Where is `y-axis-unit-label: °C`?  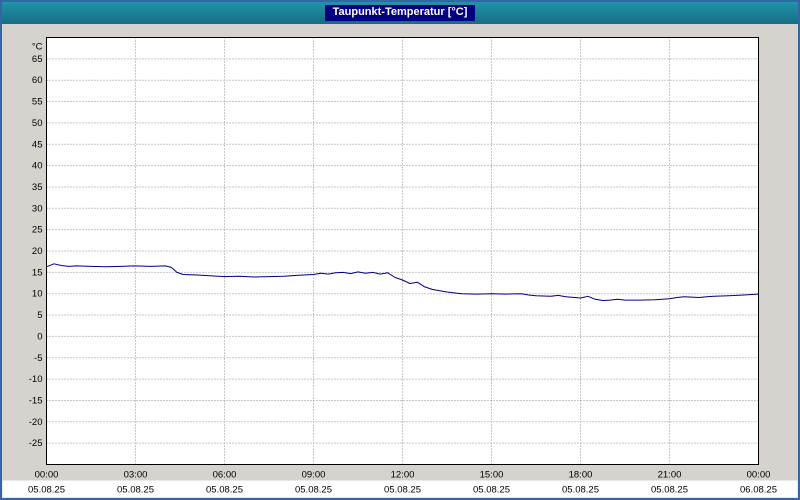
y-axis-unit-label: °C is located at coordinates (37, 47).